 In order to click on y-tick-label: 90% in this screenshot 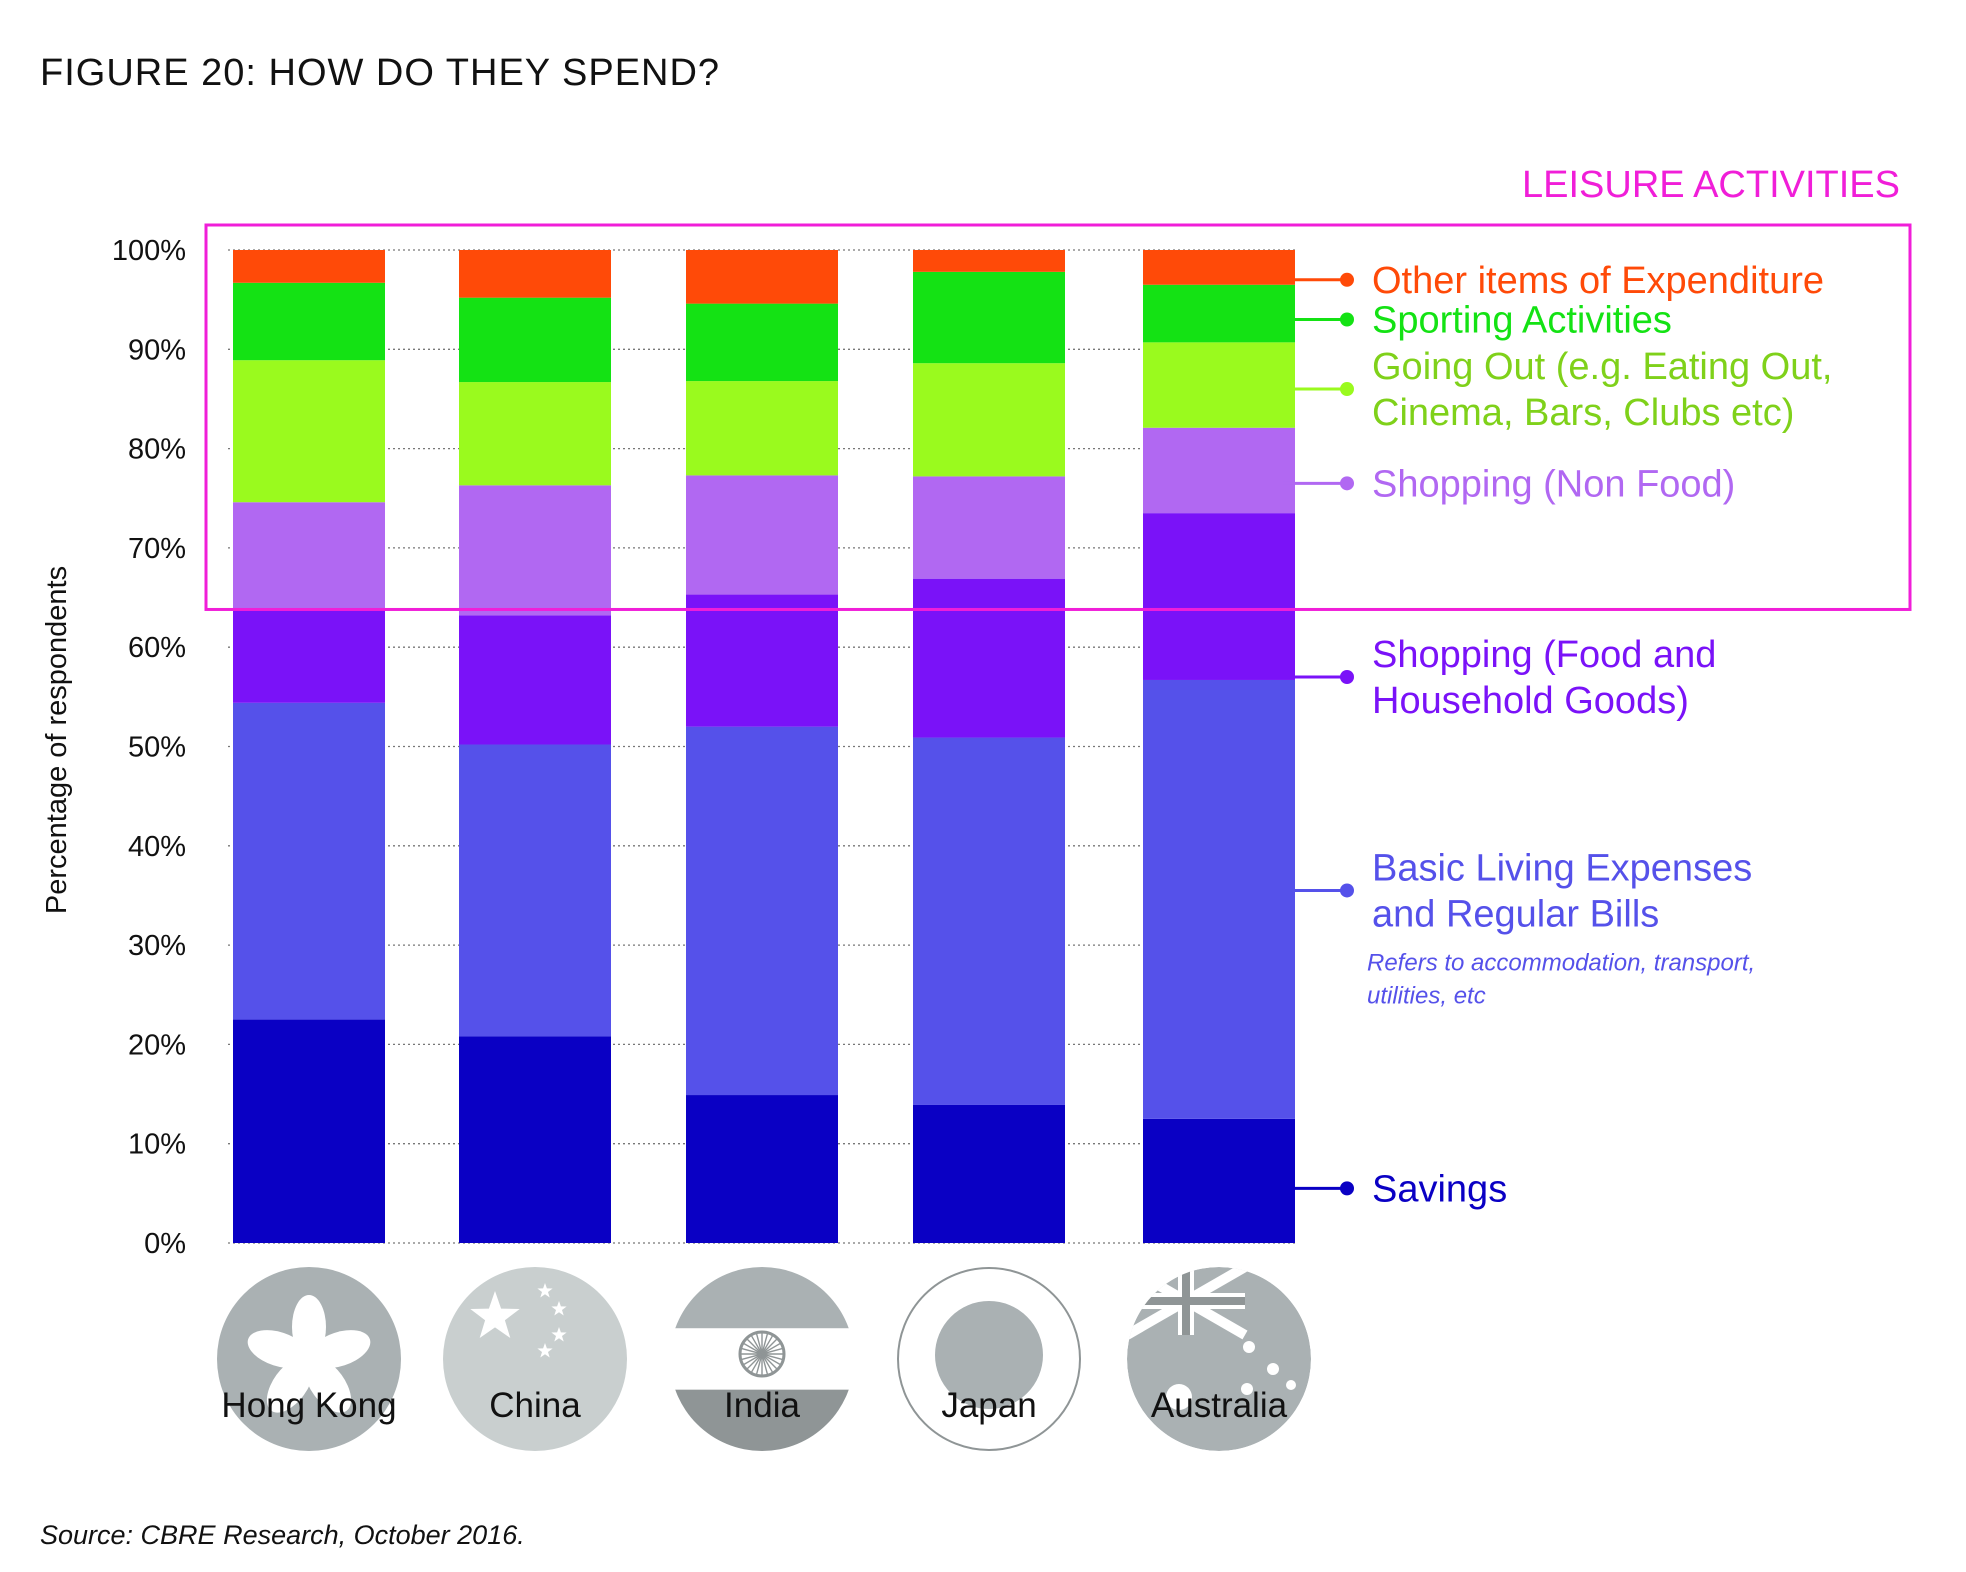, I will do `click(157, 350)`.